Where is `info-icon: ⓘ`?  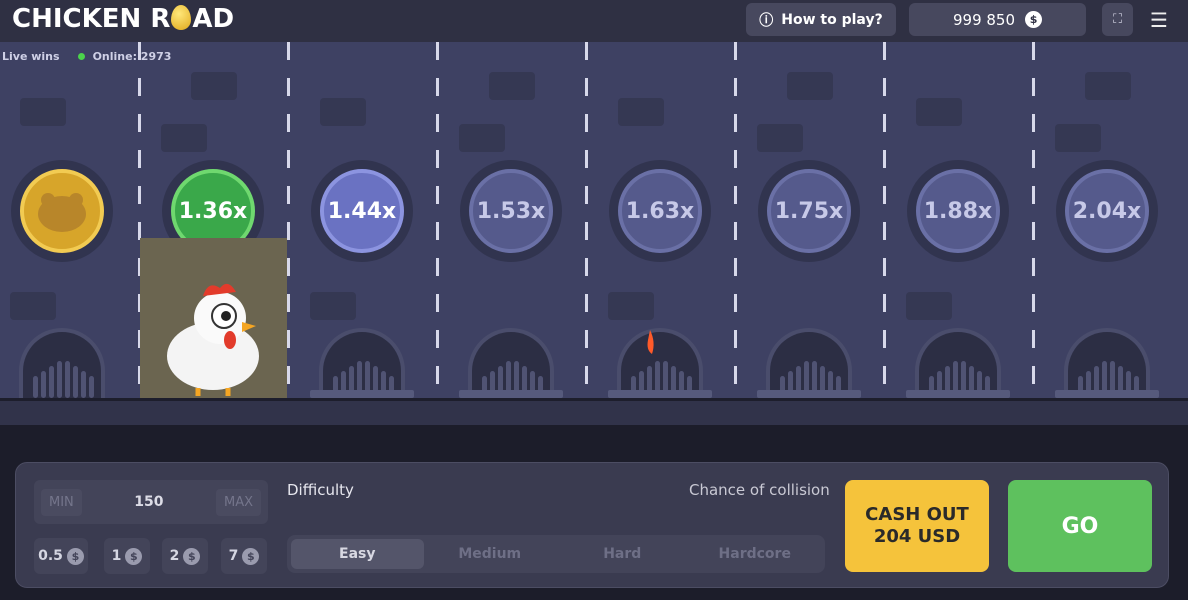 info-icon: ⓘ is located at coordinates (766, 20).